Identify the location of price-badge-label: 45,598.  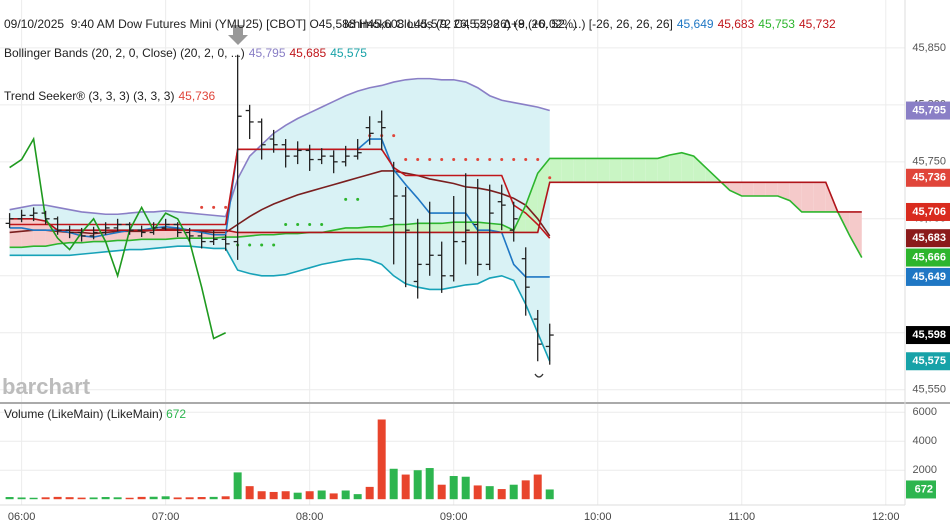
(929, 335).